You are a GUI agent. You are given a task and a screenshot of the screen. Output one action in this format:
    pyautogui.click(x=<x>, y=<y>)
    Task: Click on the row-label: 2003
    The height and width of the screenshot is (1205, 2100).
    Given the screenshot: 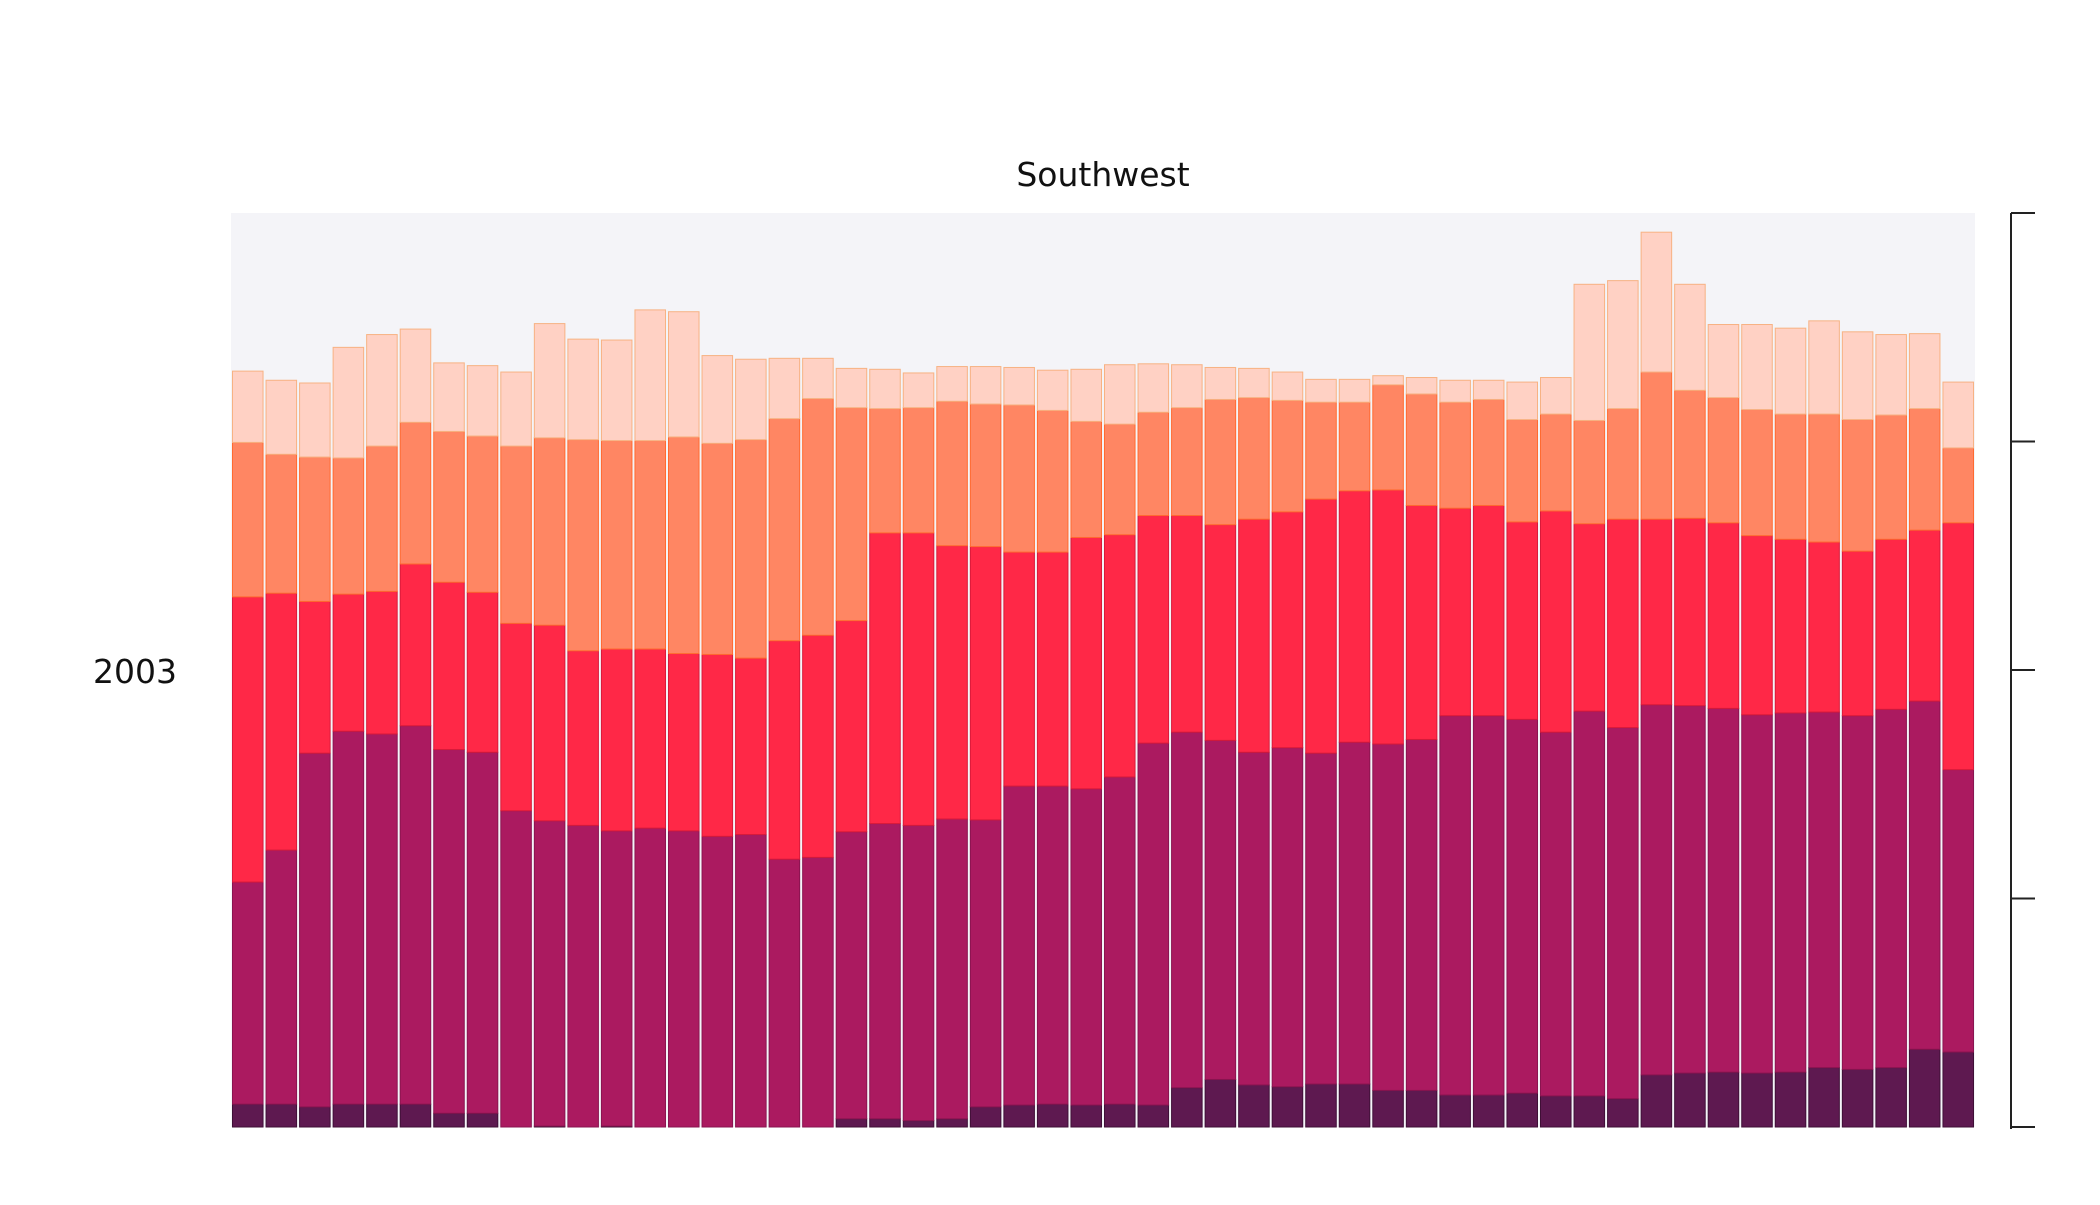 What is the action you would take?
    pyautogui.click(x=135, y=671)
    